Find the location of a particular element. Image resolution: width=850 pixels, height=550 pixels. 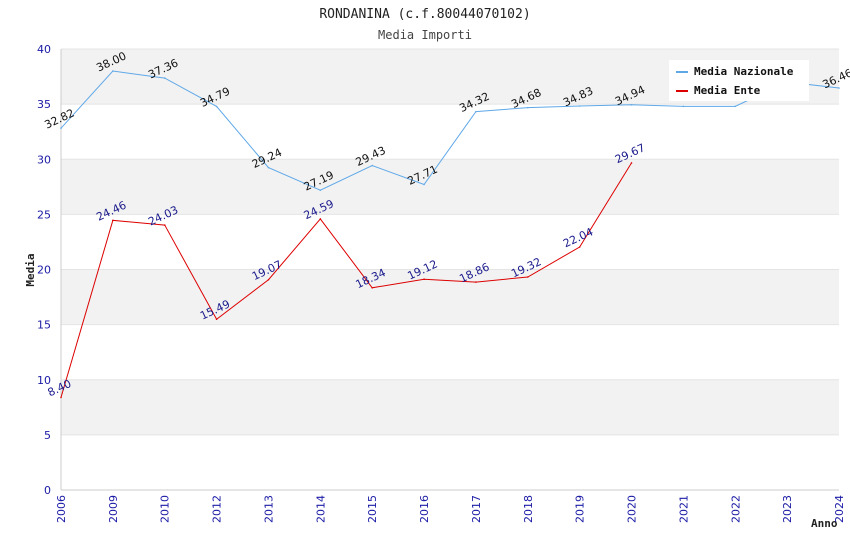

chart-subtitle: Media Importi is located at coordinates (425, 35).